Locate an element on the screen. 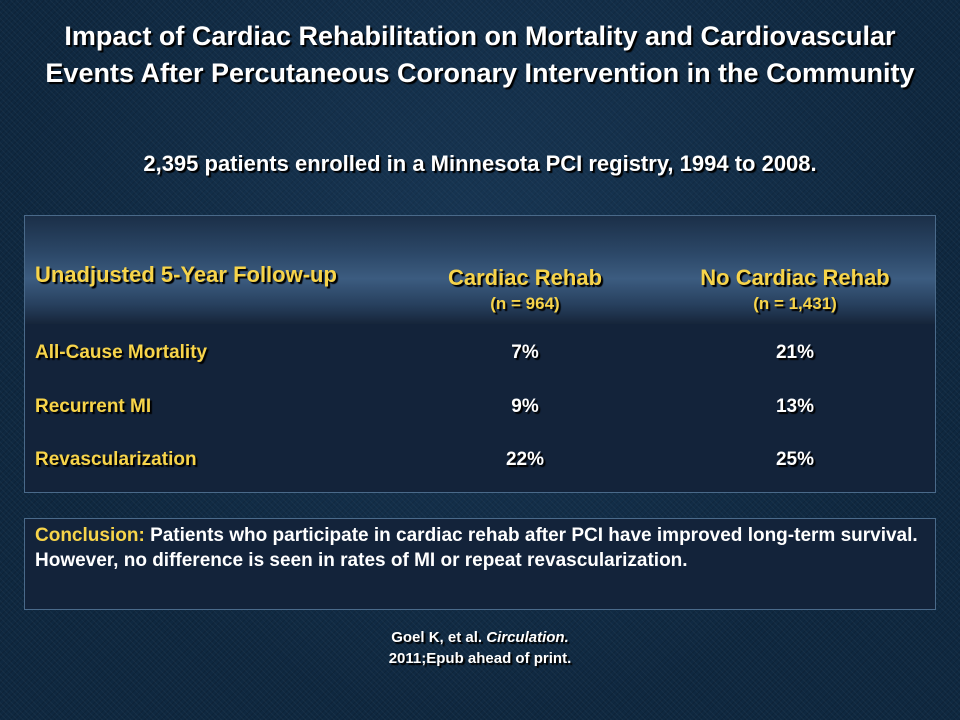 This screenshot has width=960, height=720. row-label: Revascularization is located at coordinates (116, 459).